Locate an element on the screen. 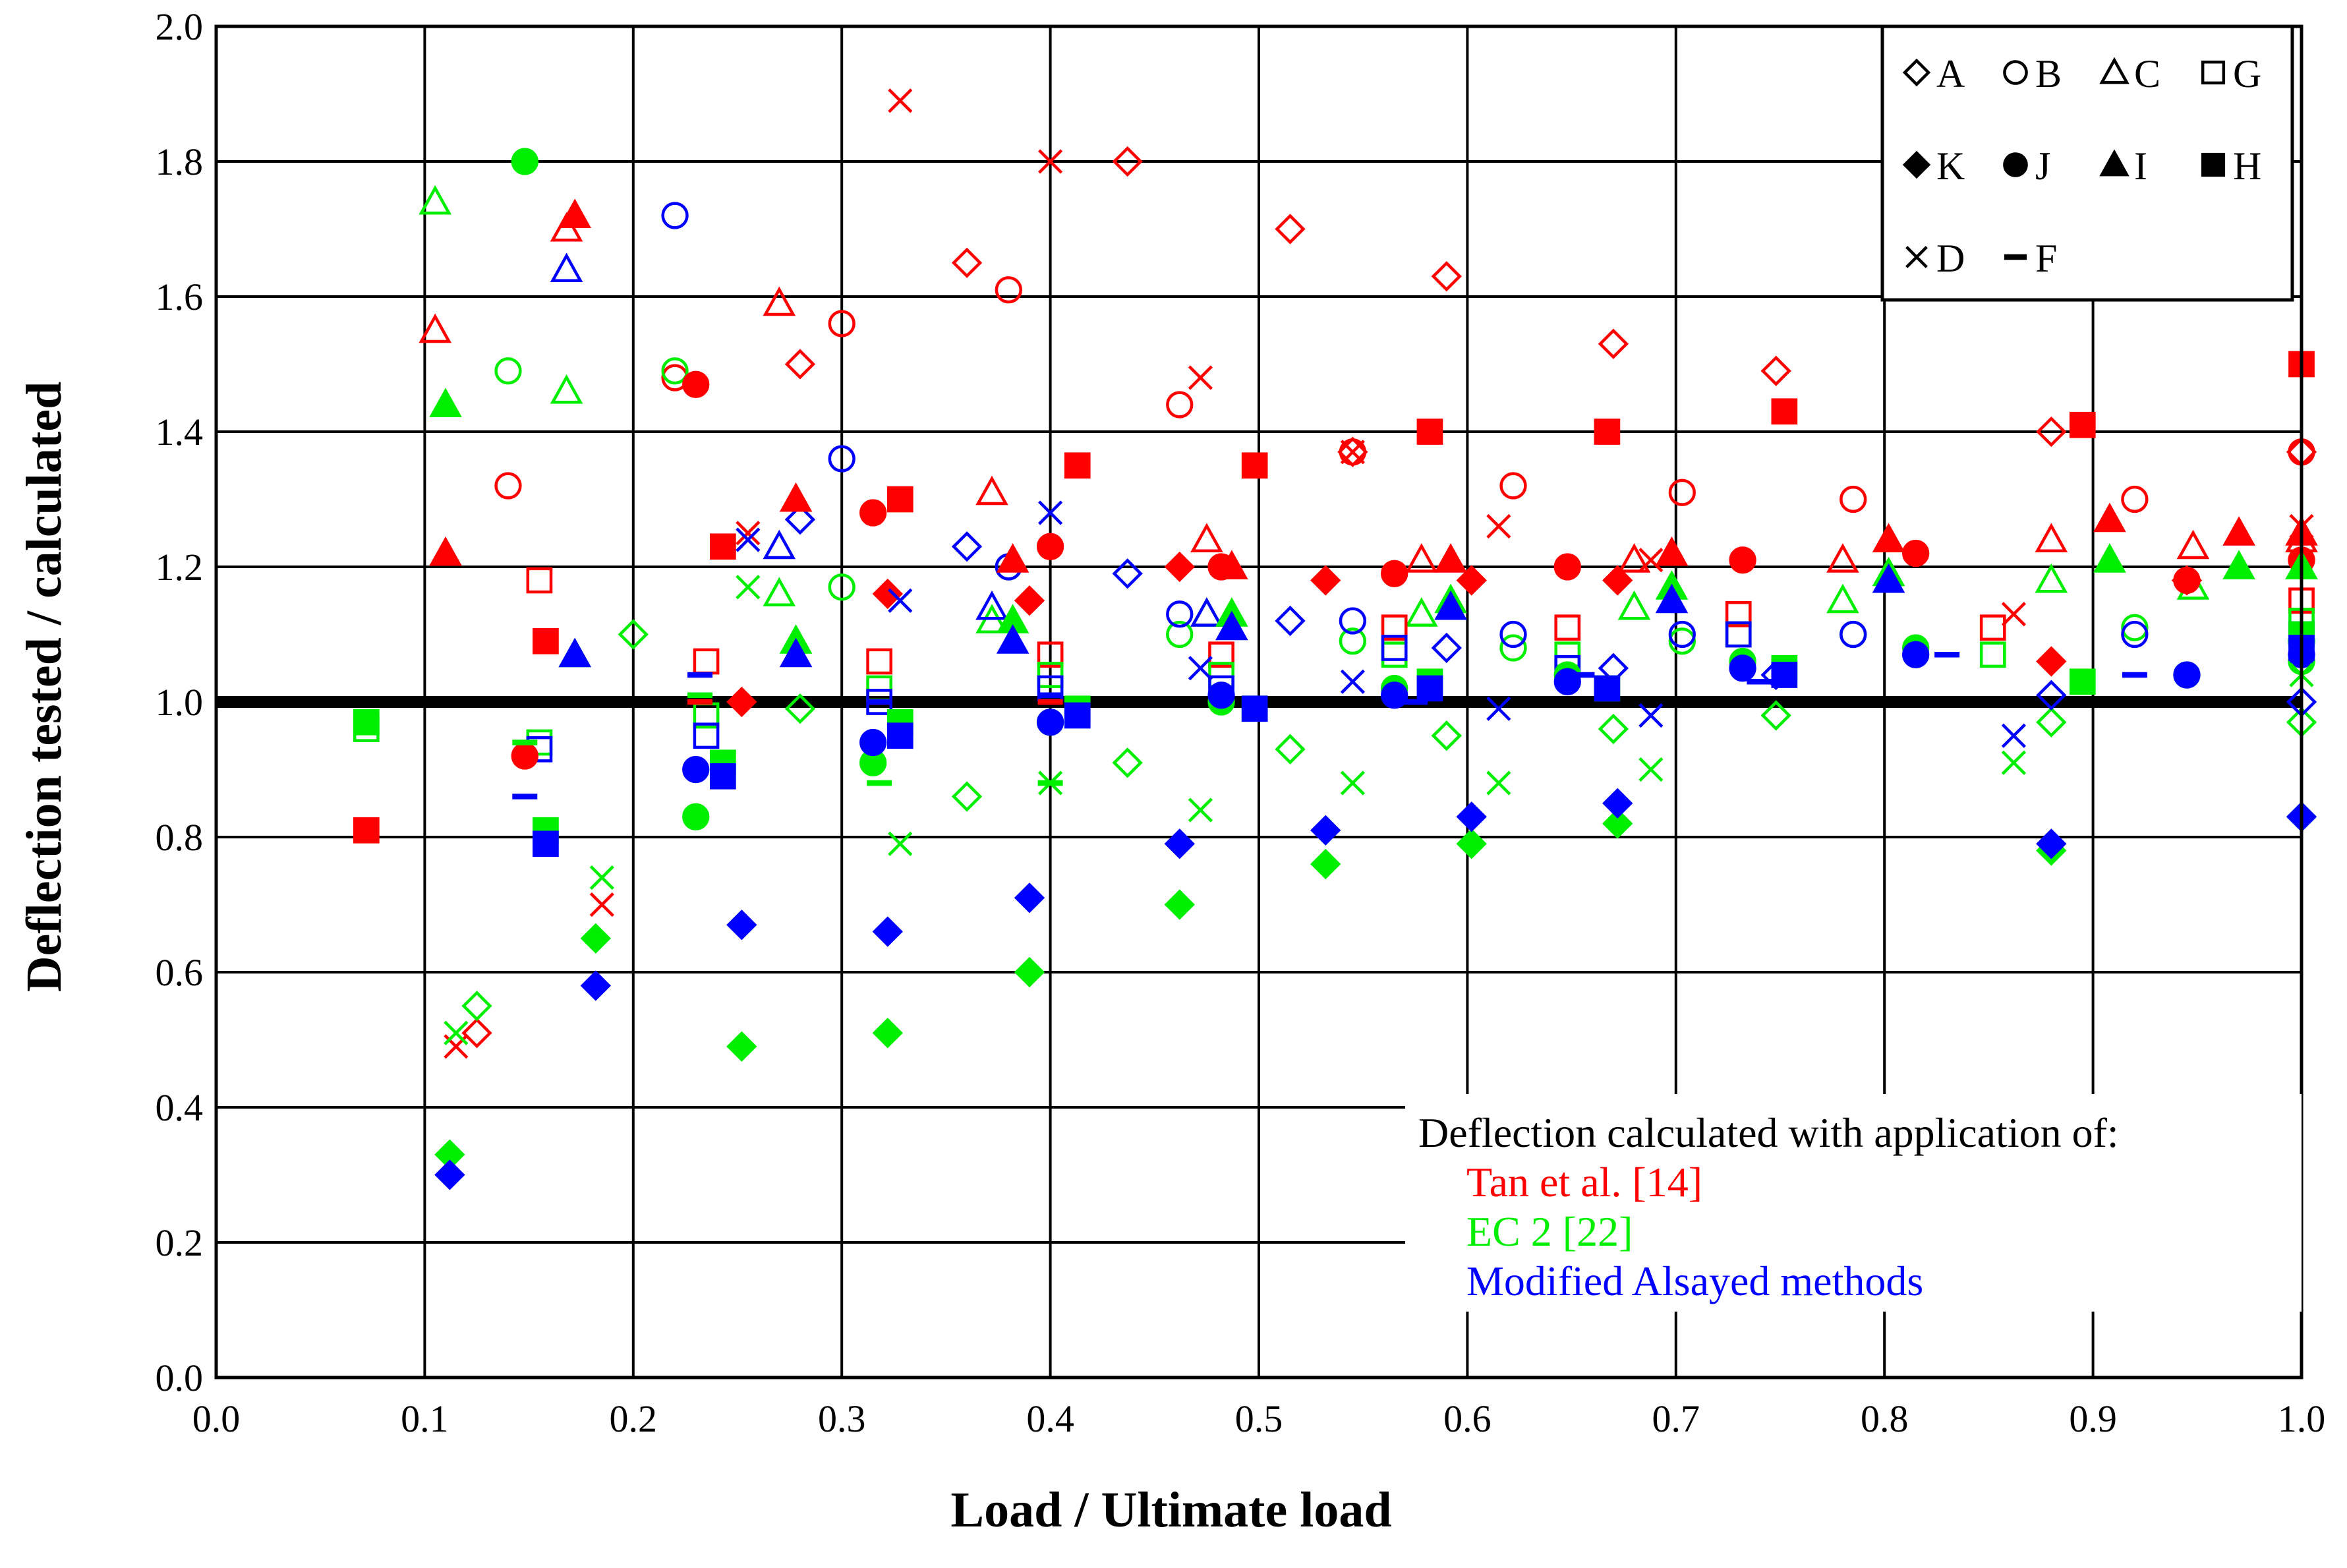  x-tick-label: 0.8 is located at coordinates (1885, 1419).